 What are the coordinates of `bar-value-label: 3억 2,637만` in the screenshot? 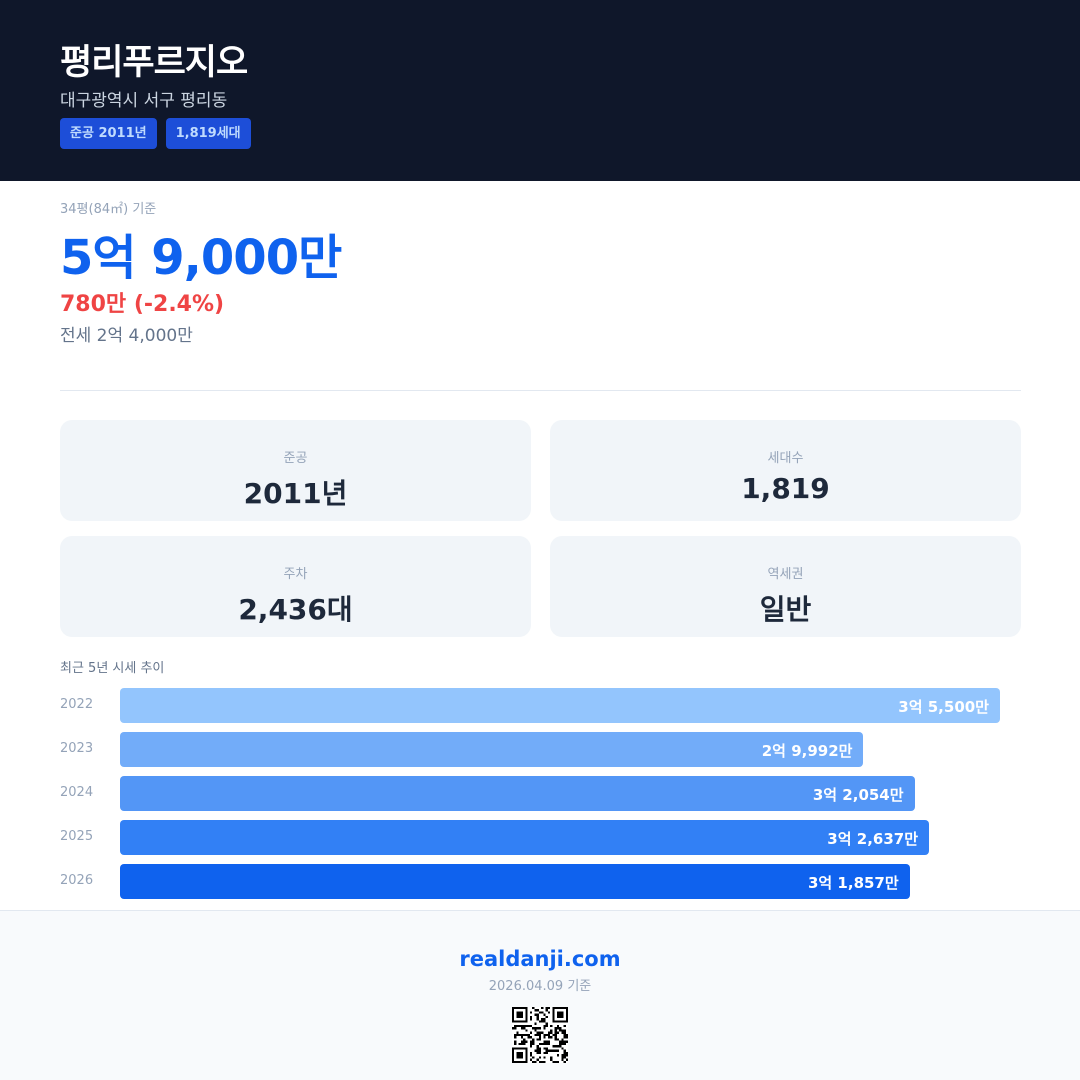 It's located at (873, 839).